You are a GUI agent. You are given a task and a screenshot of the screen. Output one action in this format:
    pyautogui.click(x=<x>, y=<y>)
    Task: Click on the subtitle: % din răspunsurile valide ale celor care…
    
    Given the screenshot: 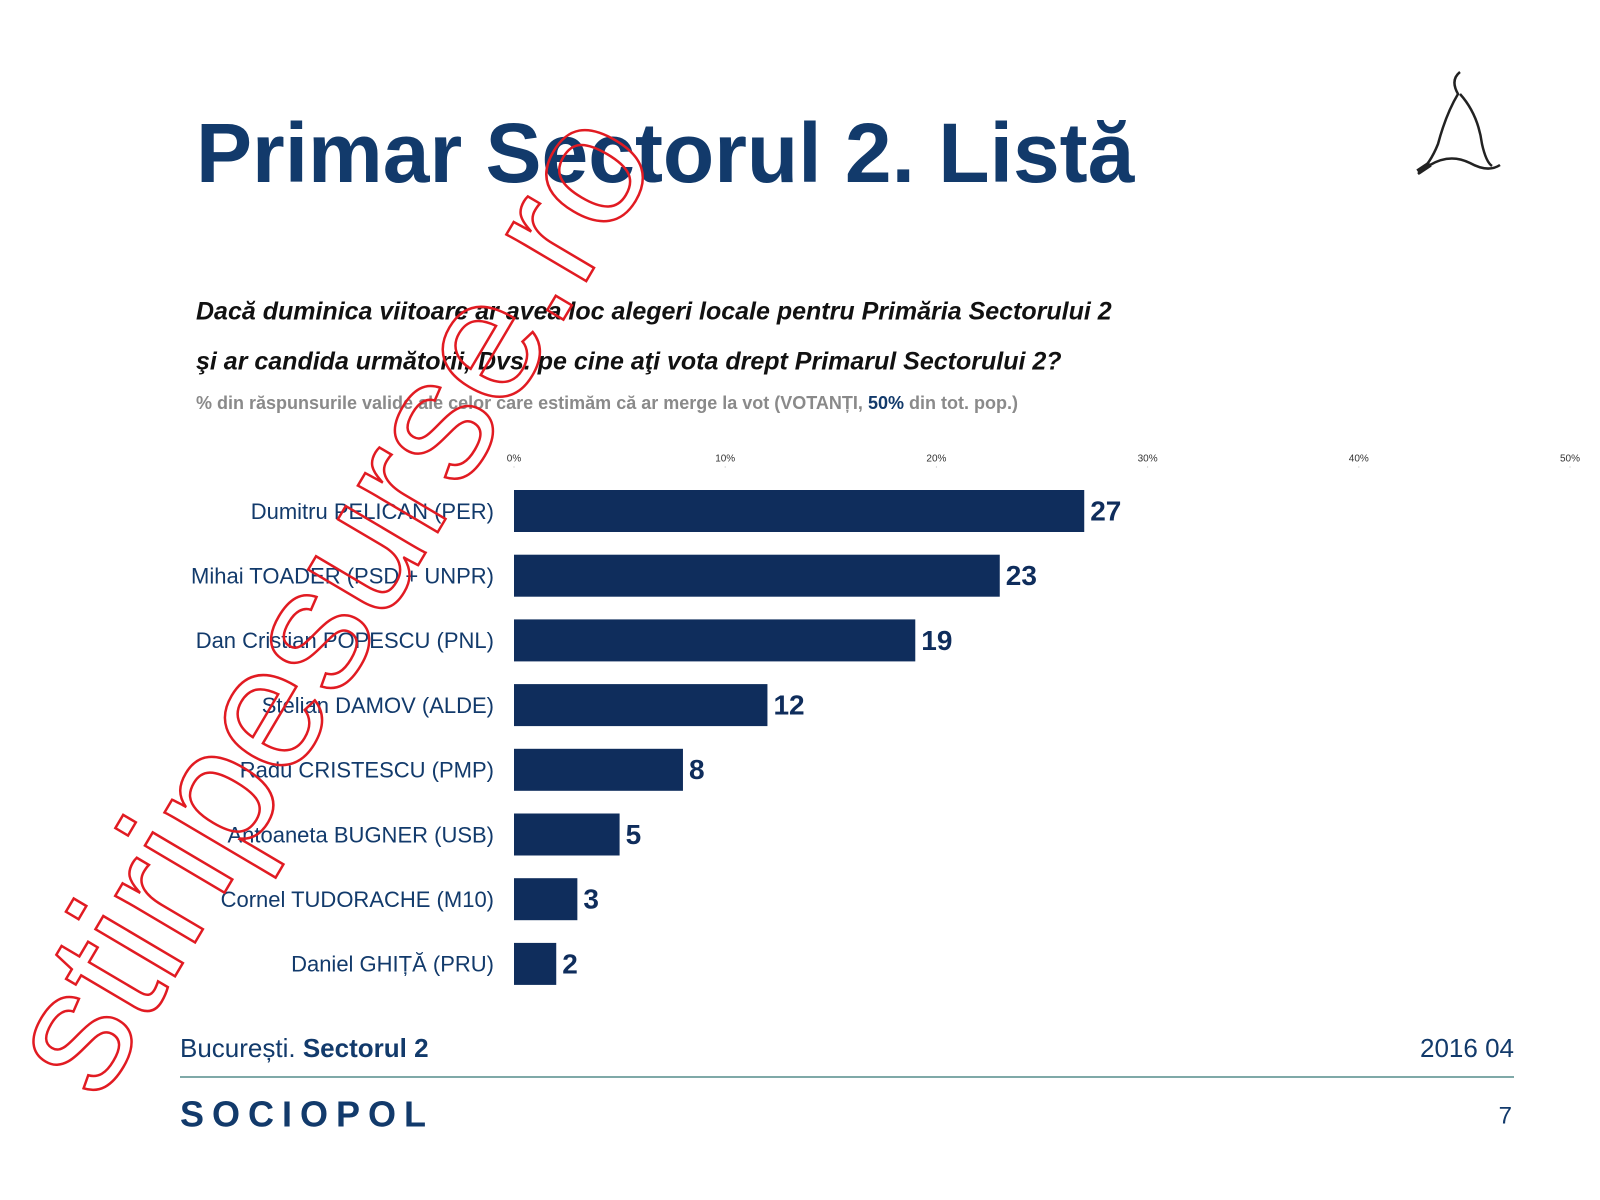 What is the action you would take?
    pyautogui.click(x=607, y=403)
    